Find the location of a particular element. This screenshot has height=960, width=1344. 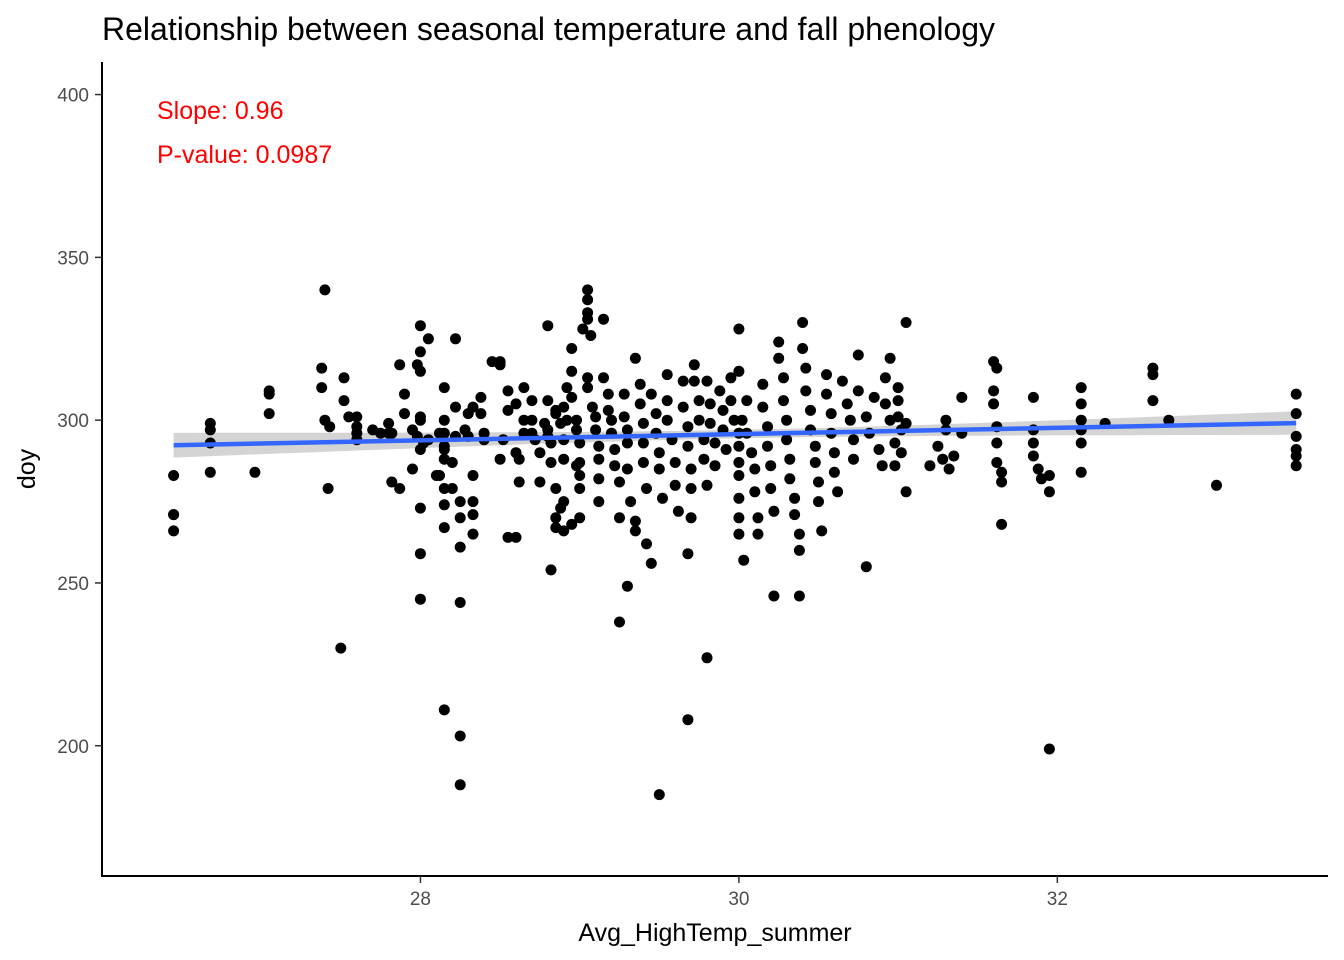

regression-line is located at coordinates (735, 434).